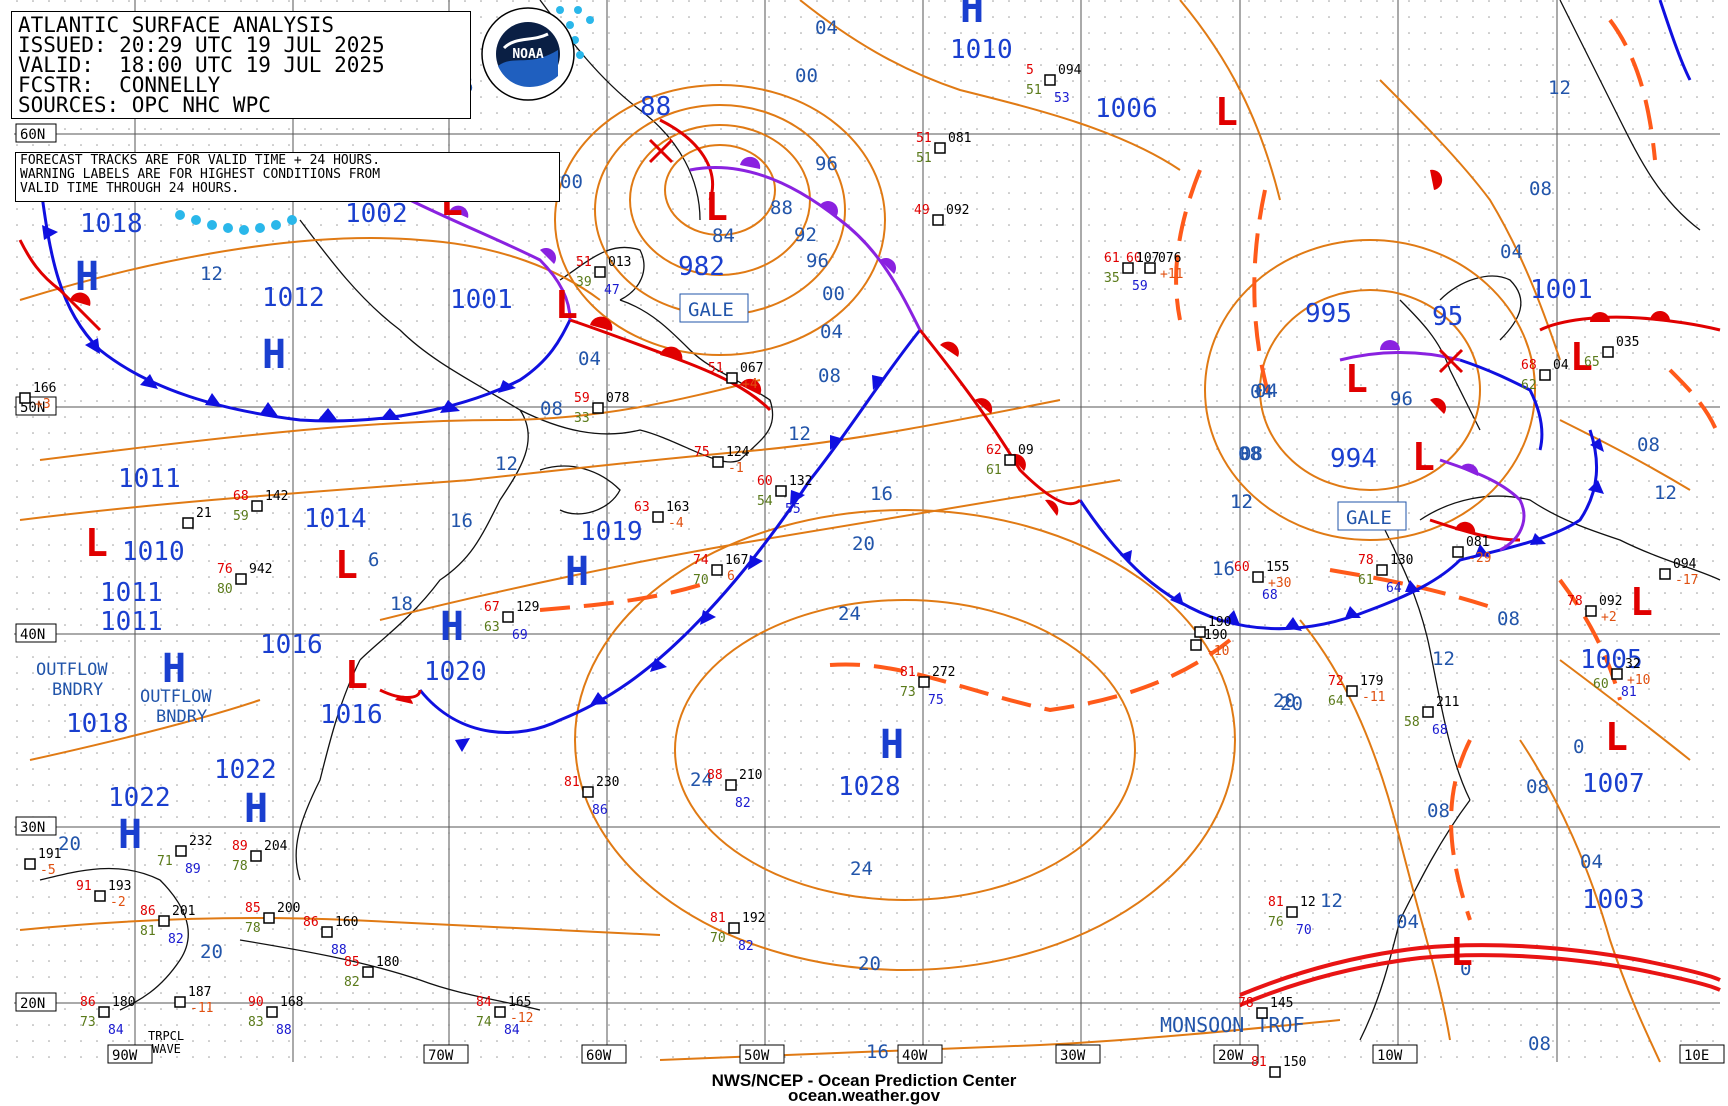  Describe the element at coordinates (528, 54) in the screenshot. I see `noaa-logo: NOAA` at that location.